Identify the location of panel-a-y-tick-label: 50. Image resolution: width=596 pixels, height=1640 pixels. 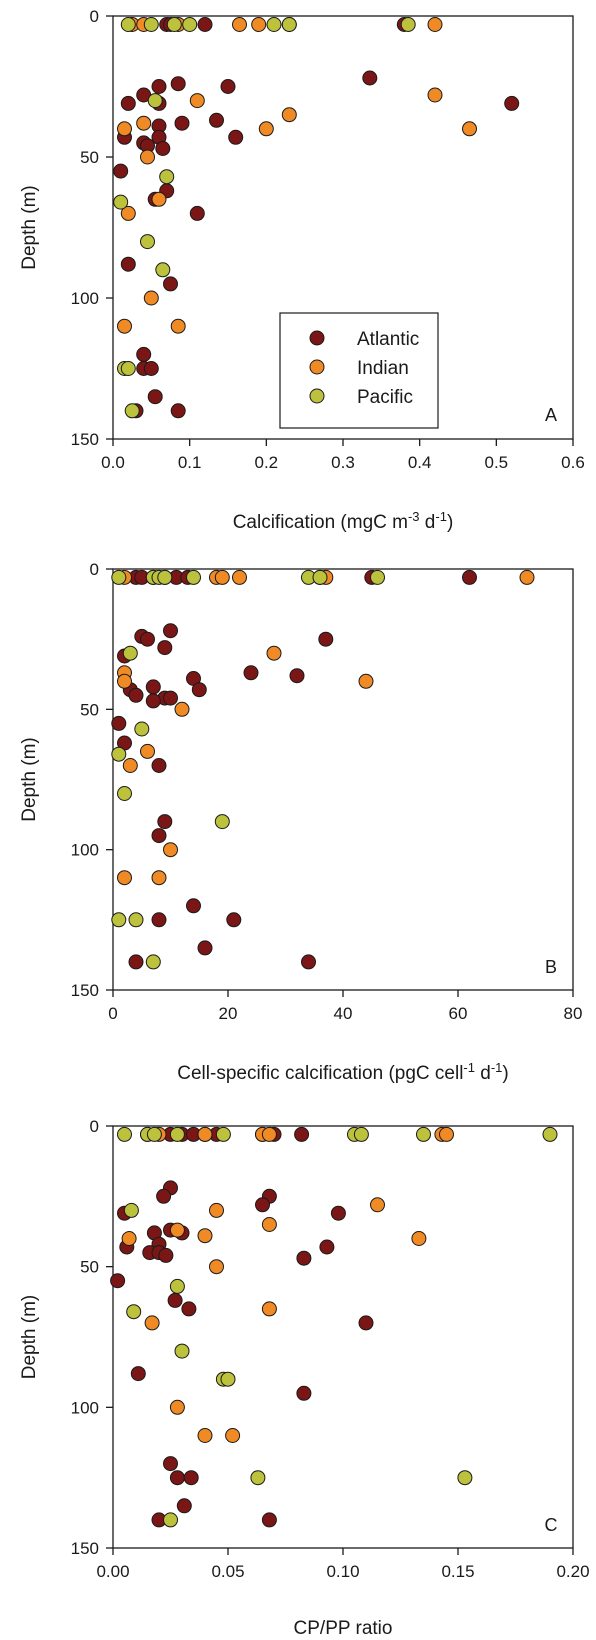
(89, 157).